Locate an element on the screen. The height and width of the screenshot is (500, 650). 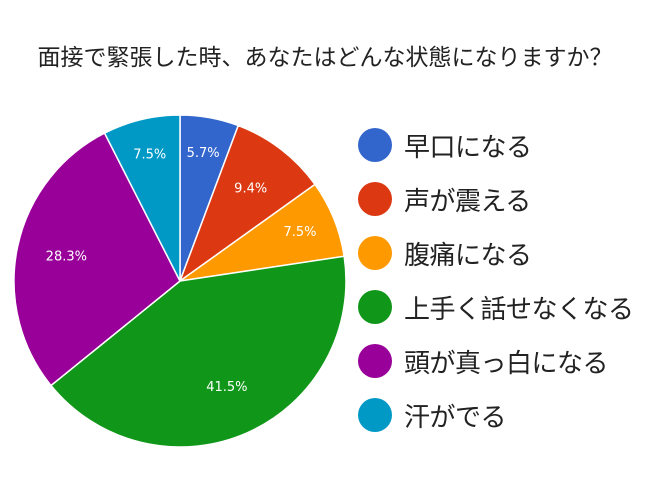
data-label-4: 41.5% is located at coordinates (226, 387).